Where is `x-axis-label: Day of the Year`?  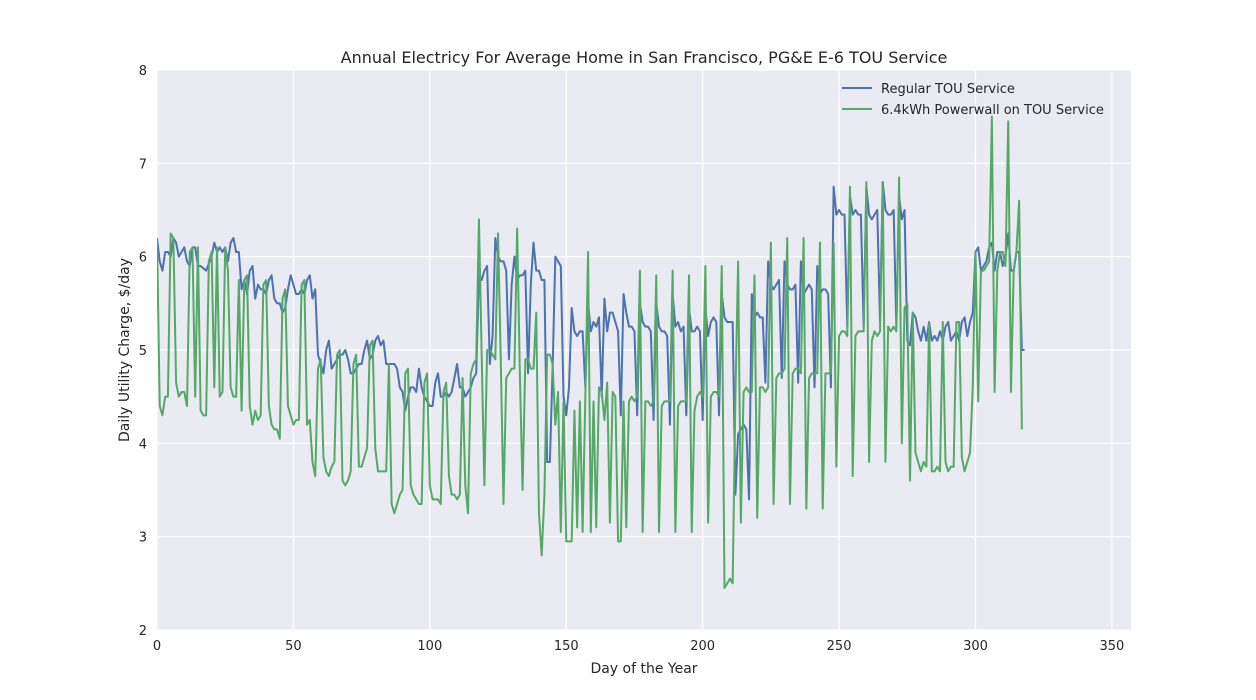 x-axis-label: Day of the Year is located at coordinates (643, 669).